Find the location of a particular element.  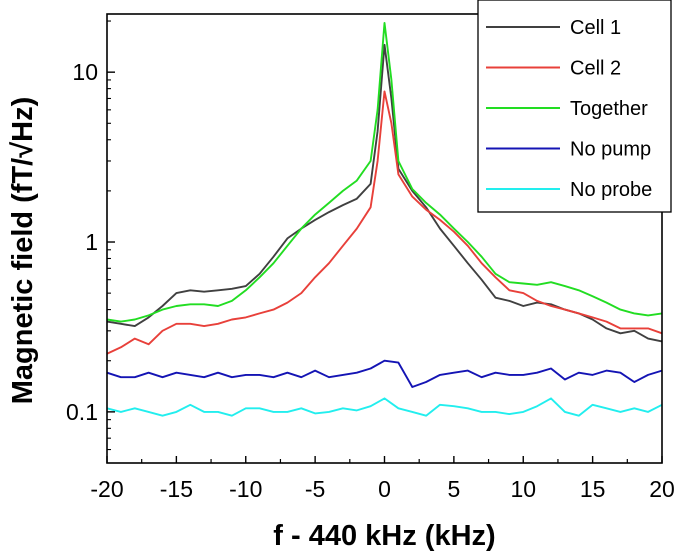

y-tick-label: 0.1 is located at coordinates (82, 412).